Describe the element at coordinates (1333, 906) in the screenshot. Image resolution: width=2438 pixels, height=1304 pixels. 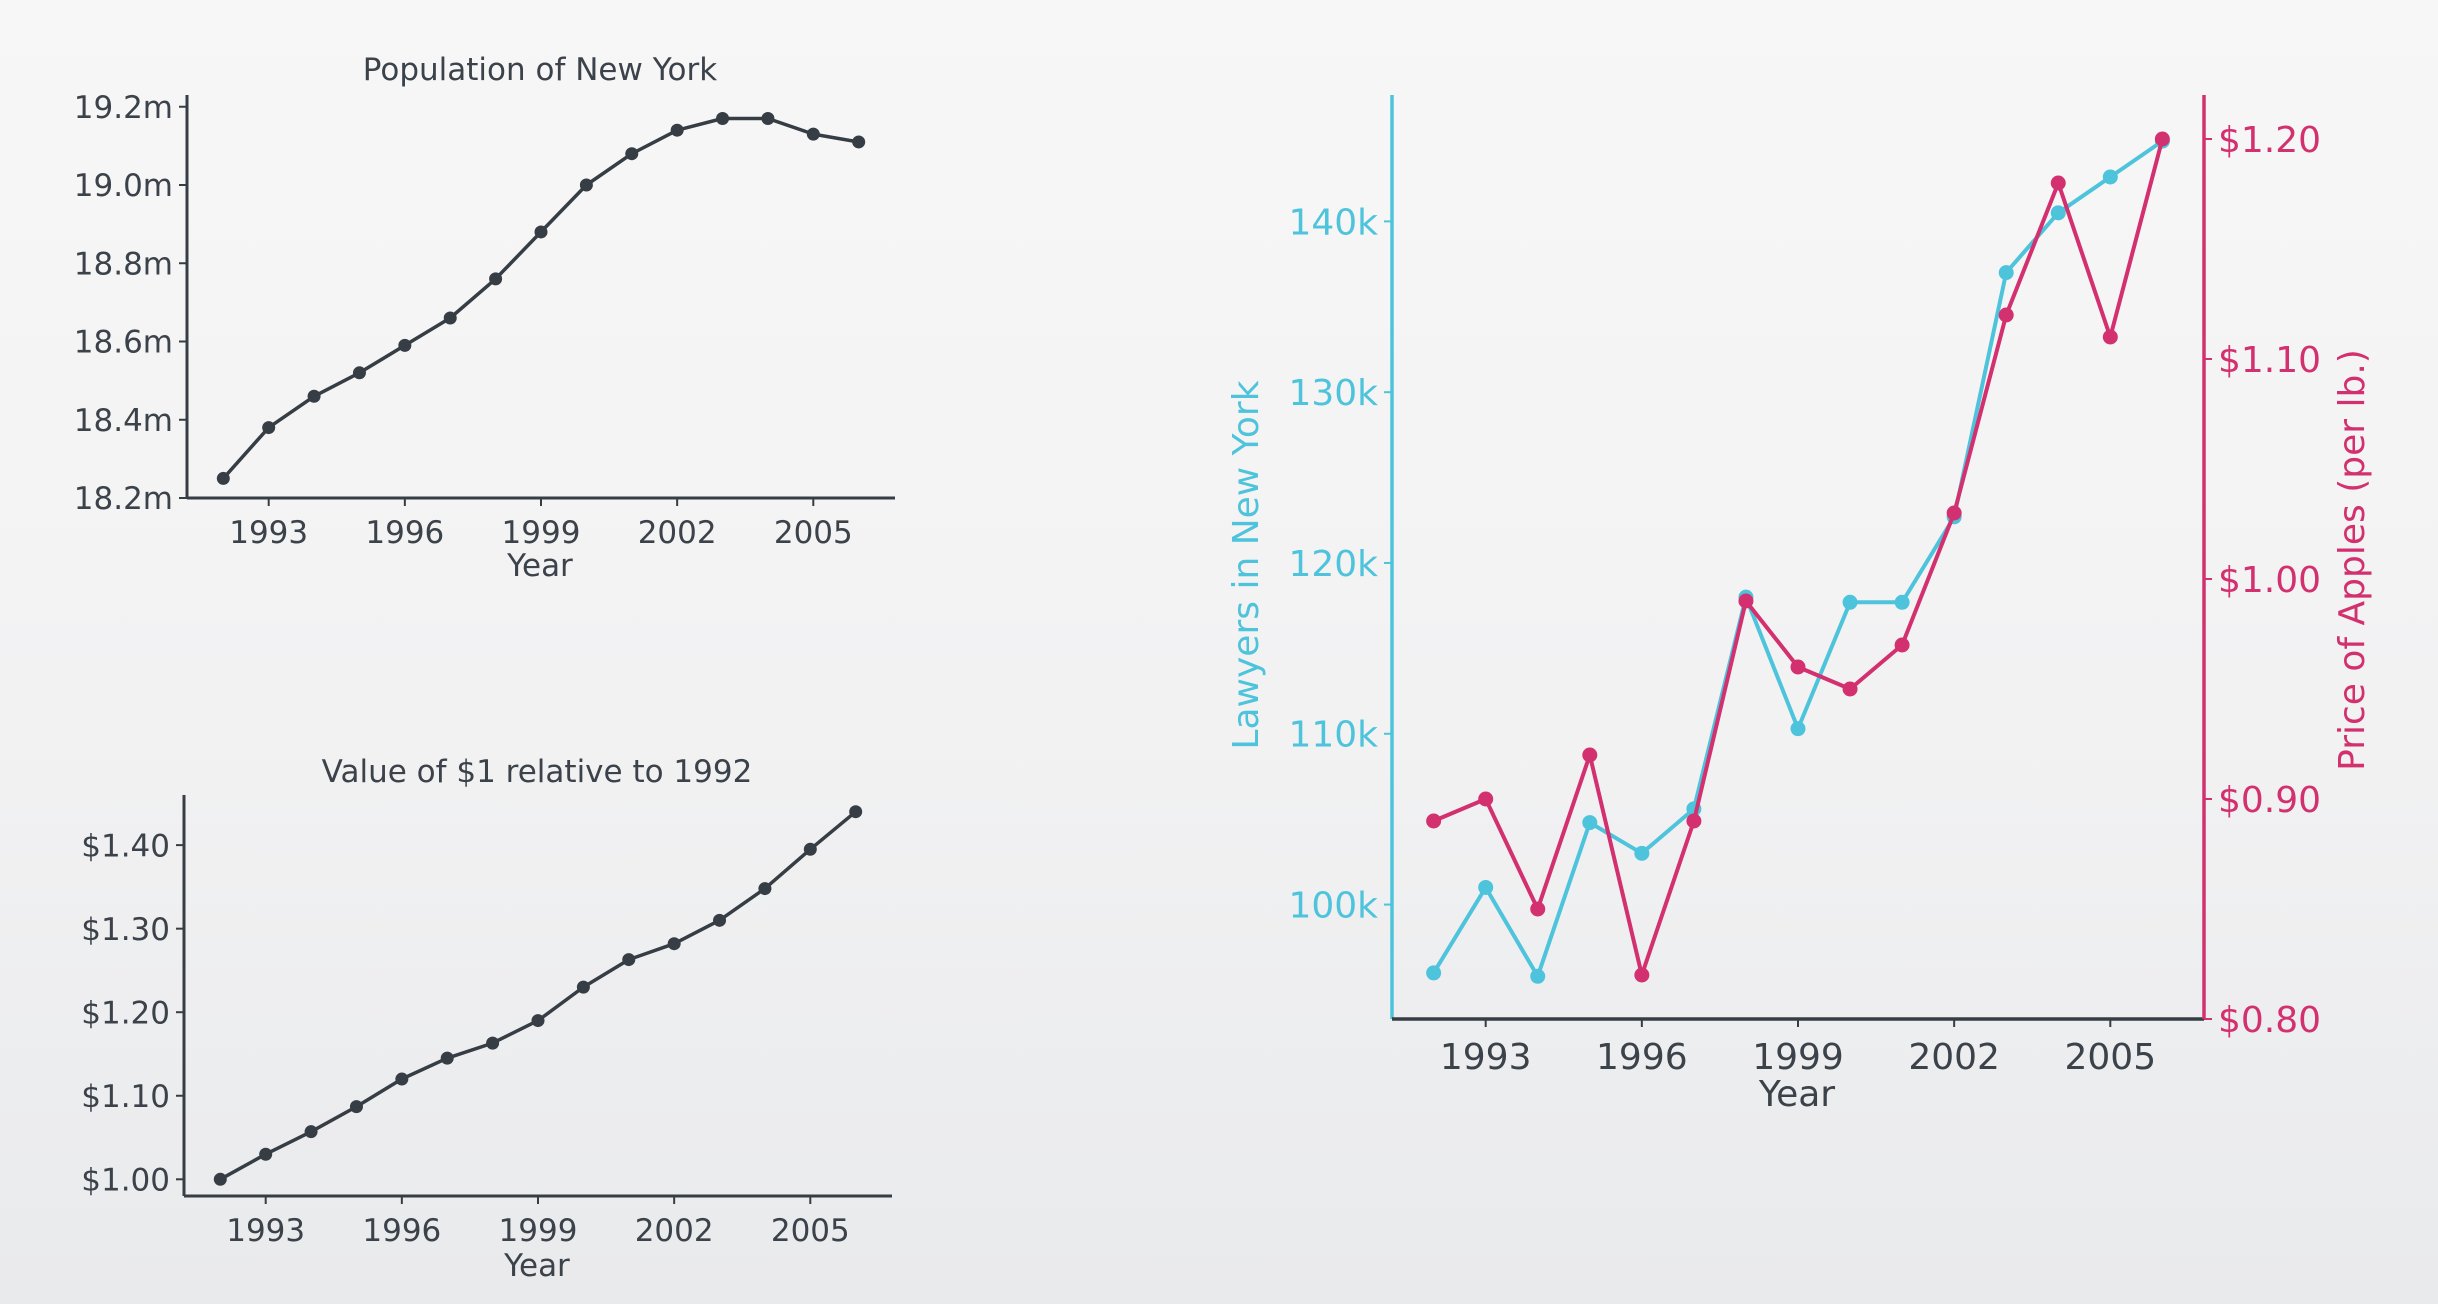
I see `y-tick-label: 100k` at that location.